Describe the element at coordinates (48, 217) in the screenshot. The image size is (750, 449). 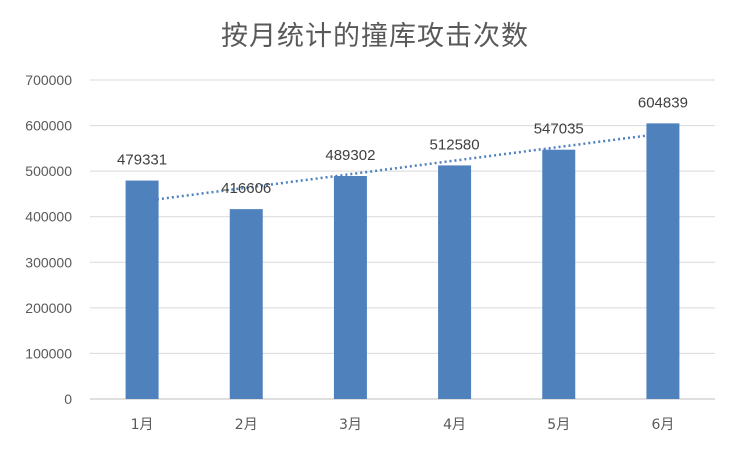
I see `y-tick-label: 400000` at that location.